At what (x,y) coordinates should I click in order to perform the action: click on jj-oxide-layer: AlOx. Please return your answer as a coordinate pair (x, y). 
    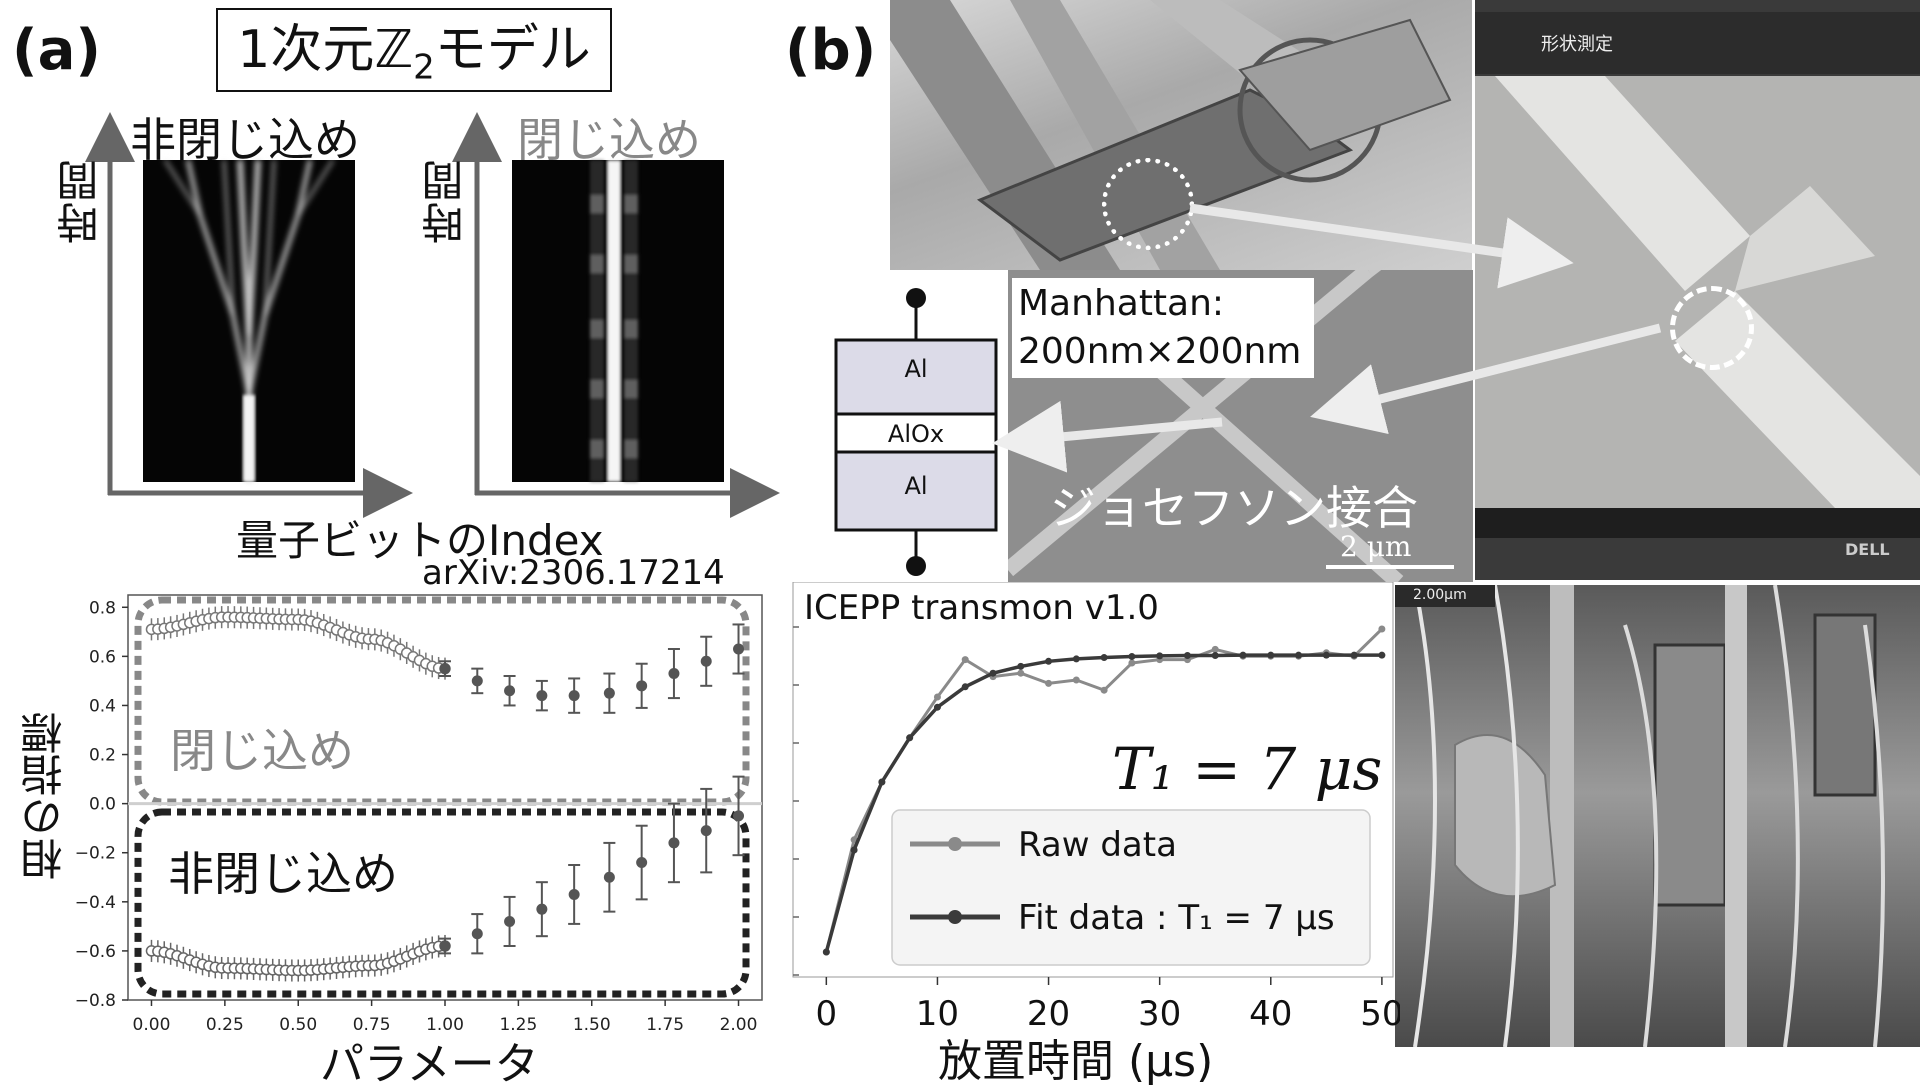
    Looking at the image, I should click on (916, 434).